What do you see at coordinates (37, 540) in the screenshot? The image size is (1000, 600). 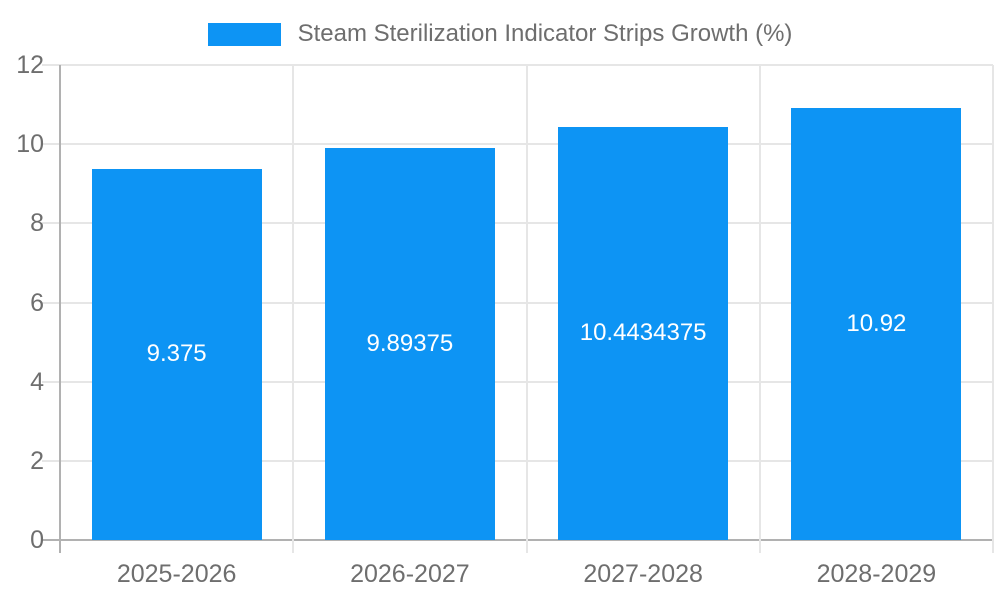 I see `y-tick-label: 0` at bounding box center [37, 540].